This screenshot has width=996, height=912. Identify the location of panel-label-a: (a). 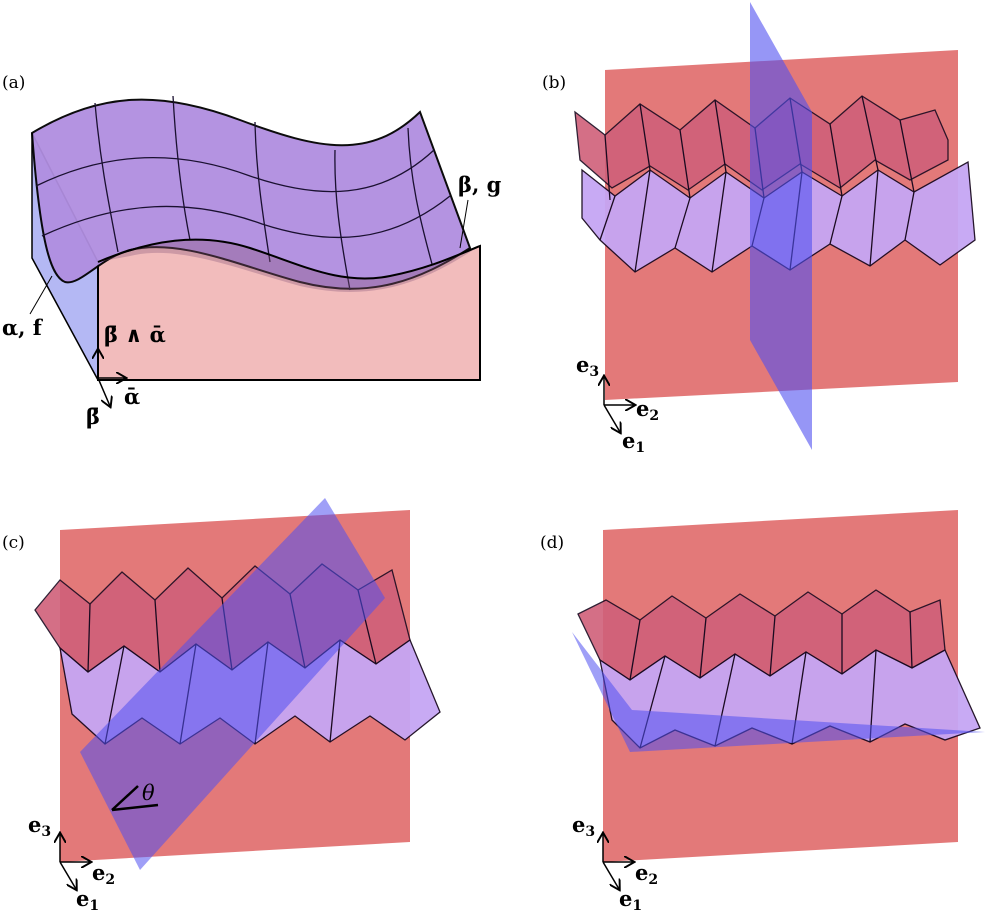
(13, 83).